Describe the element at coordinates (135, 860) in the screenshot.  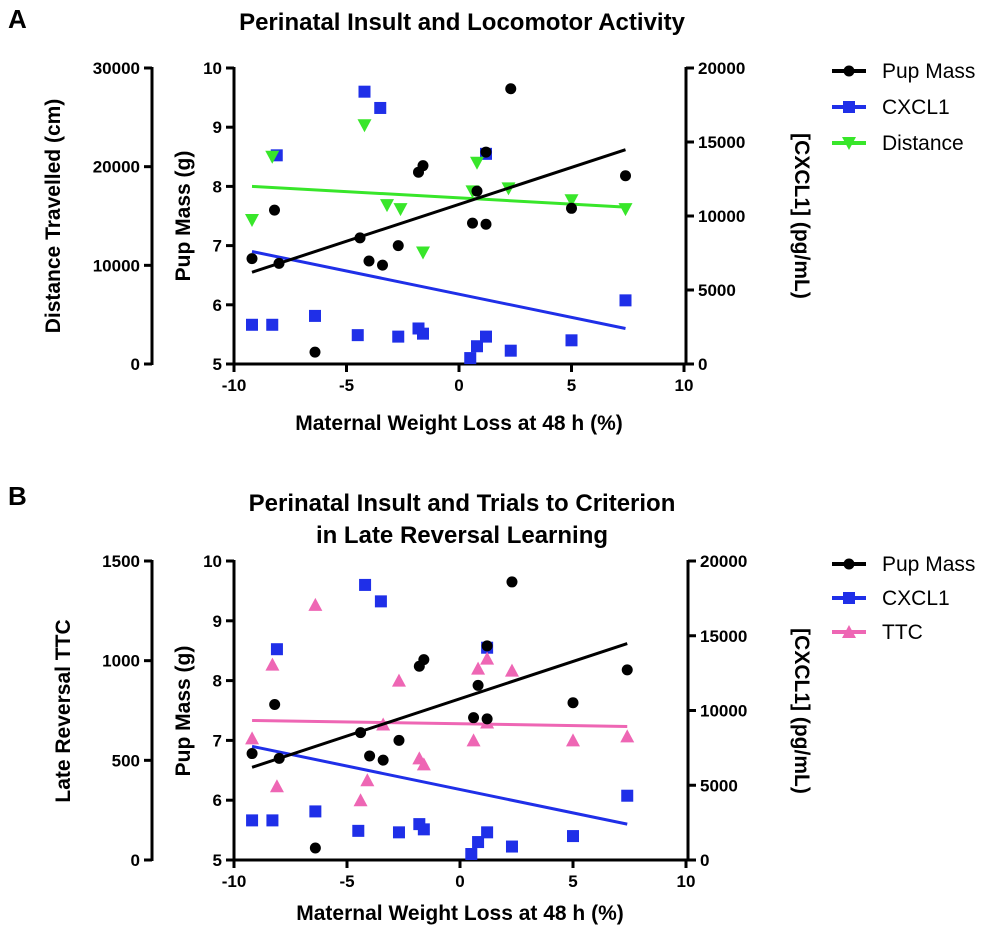
I see `outer-left-tick-label: 0` at that location.